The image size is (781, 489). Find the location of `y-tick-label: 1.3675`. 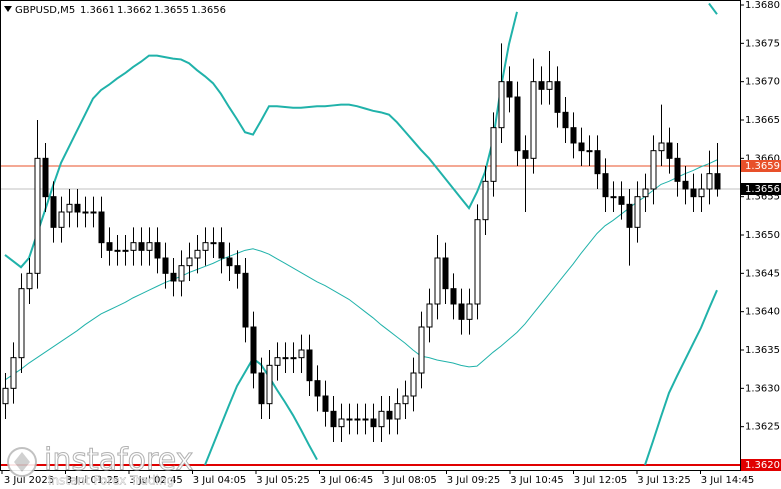

y-tick-label: 1.3675 is located at coordinates (762, 43).